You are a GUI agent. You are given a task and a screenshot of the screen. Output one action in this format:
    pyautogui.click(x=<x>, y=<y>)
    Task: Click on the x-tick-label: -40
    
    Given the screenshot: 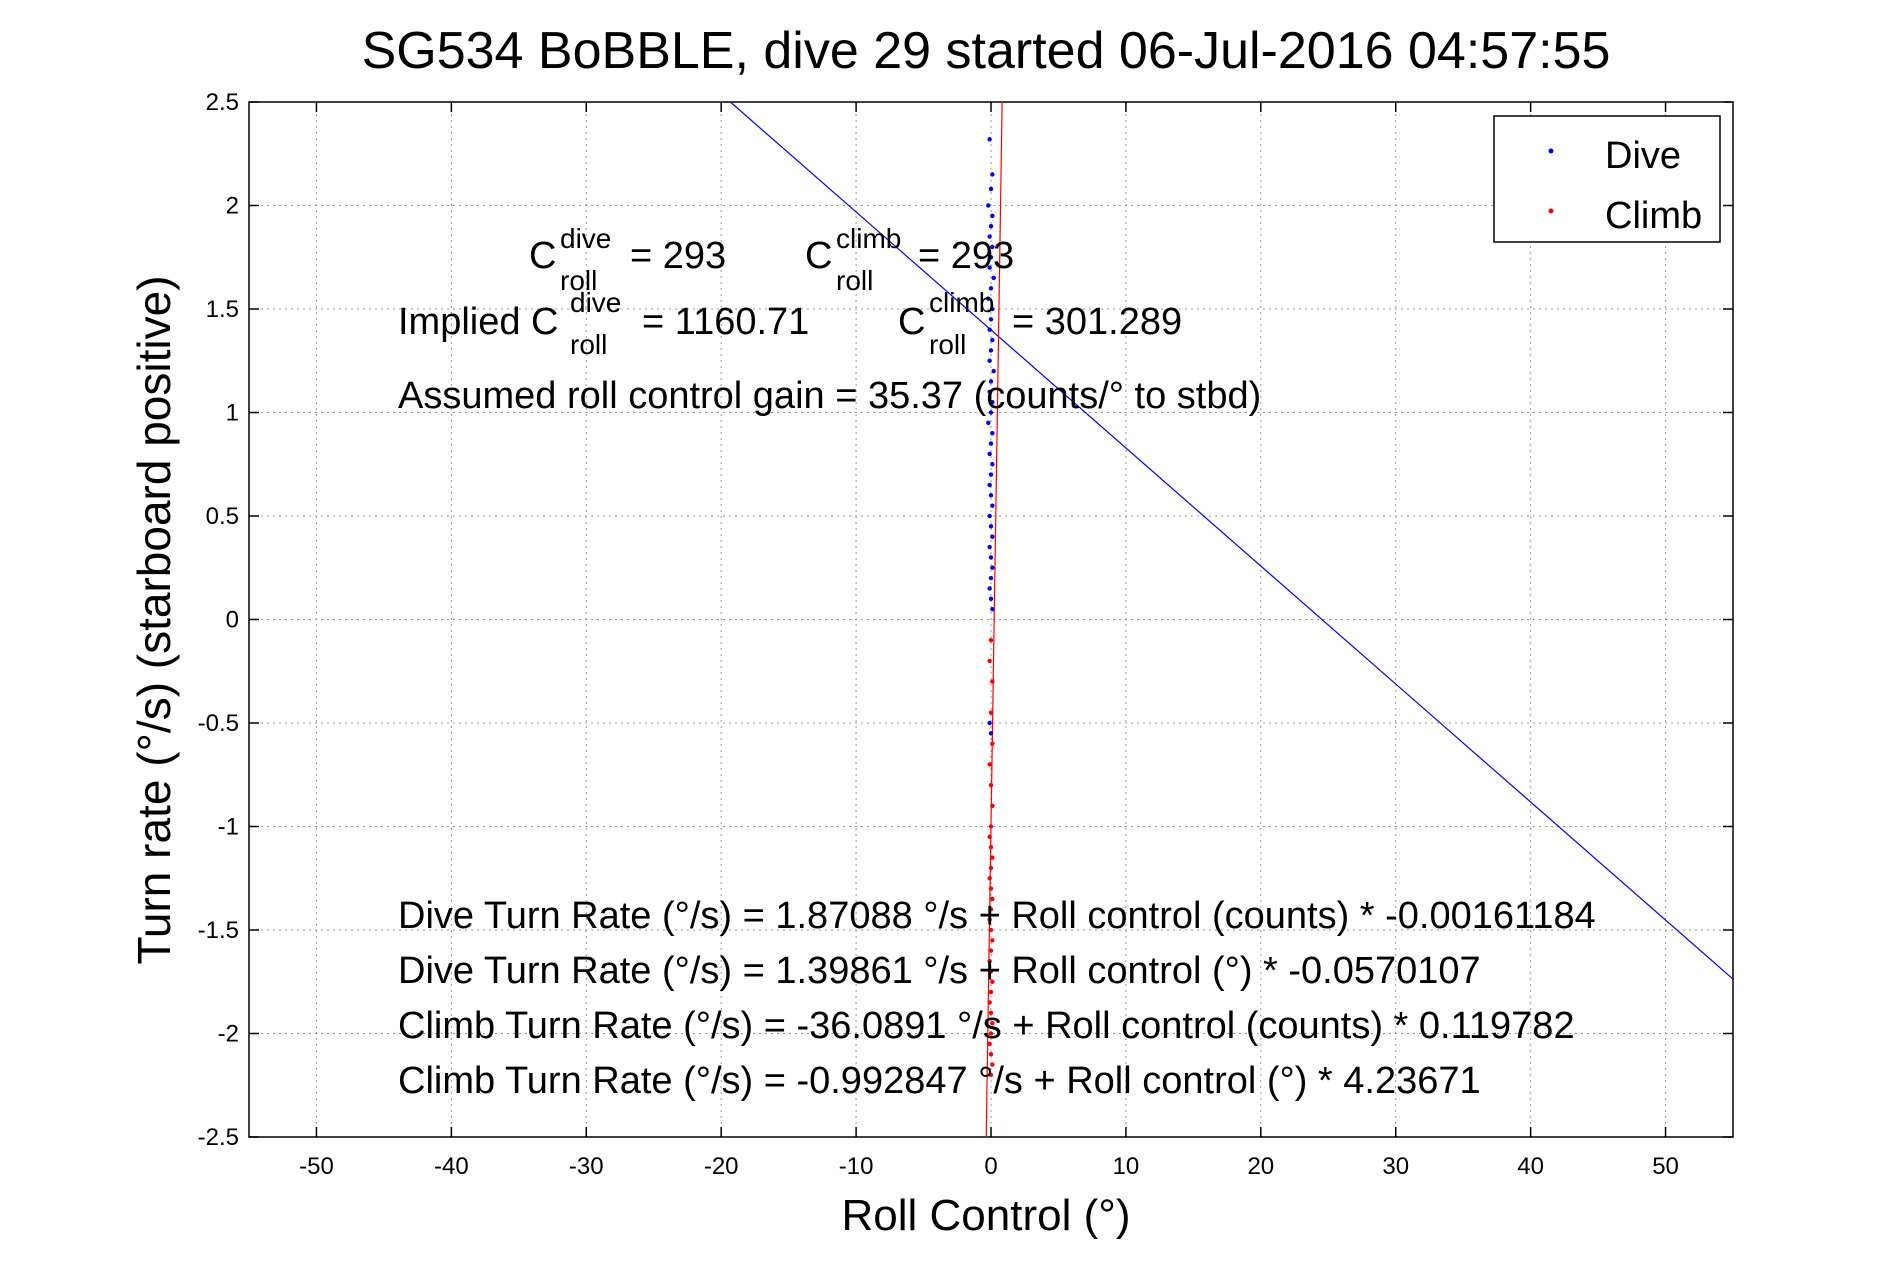 What is the action you would take?
    pyautogui.click(x=451, y=1166)
    